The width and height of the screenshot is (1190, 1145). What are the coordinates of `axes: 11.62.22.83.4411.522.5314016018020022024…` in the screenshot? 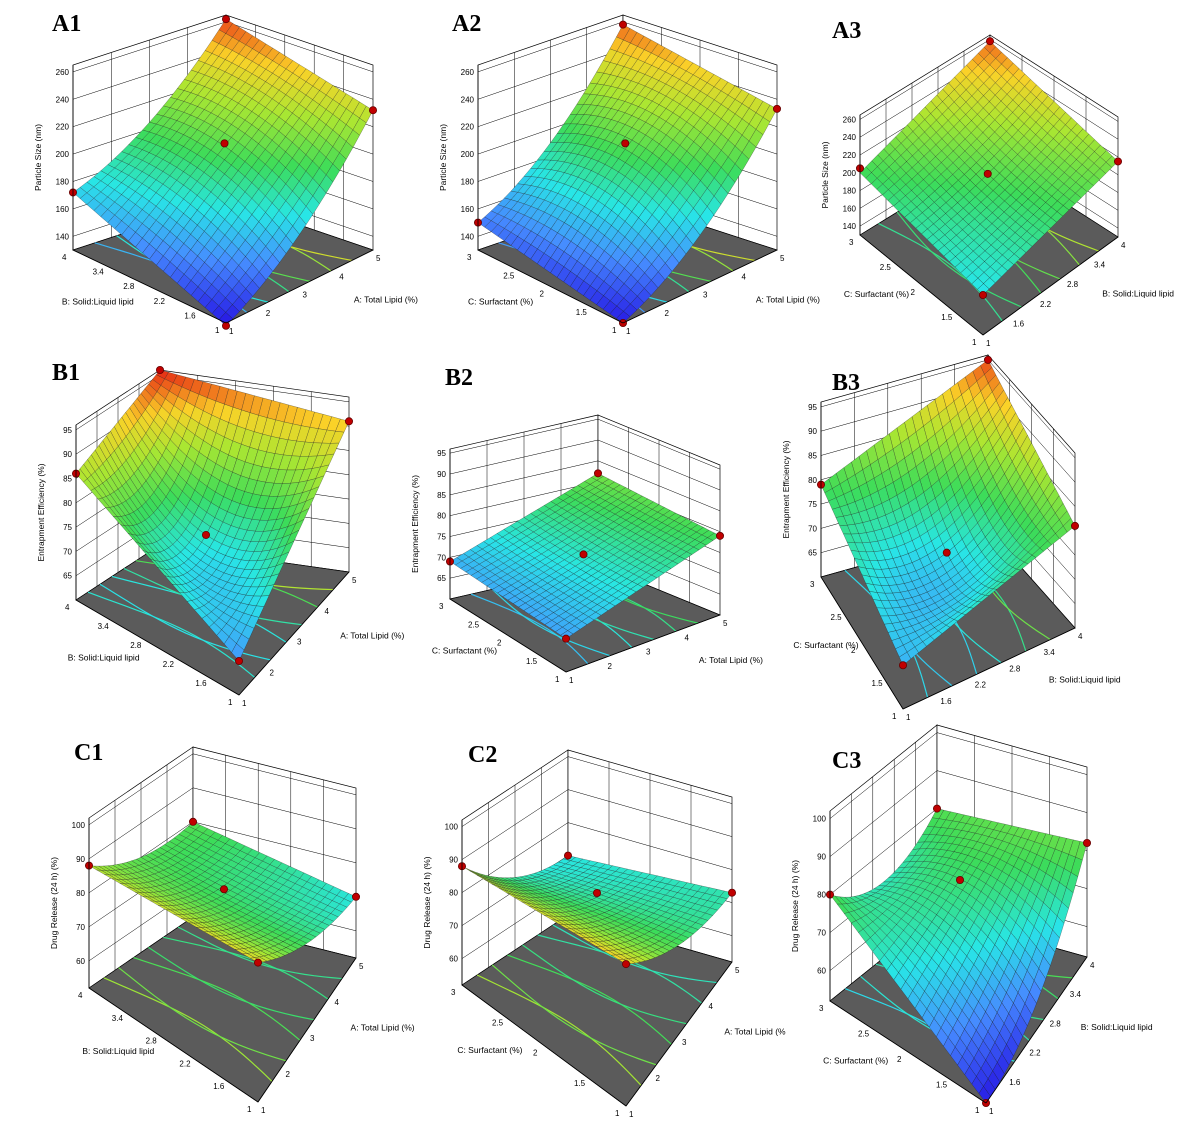 It's located at (997, 231).